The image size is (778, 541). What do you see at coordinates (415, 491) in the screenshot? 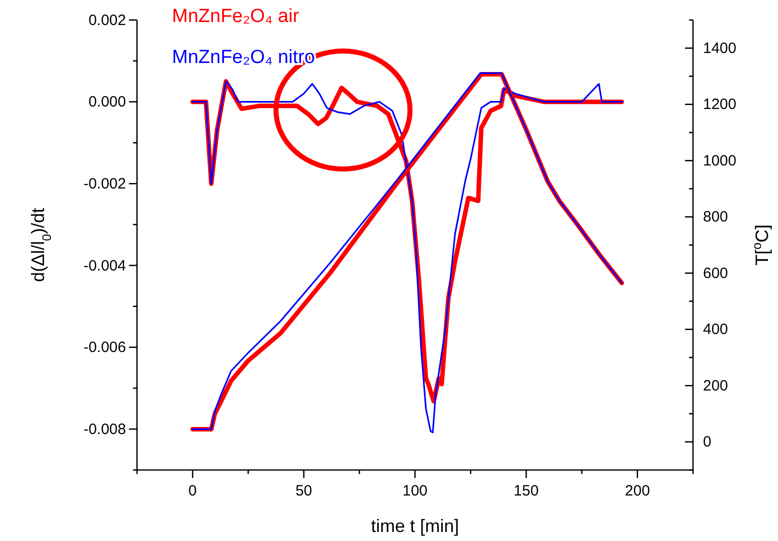
I see `x-tick-label: 100` at bounding box center [415, 491].